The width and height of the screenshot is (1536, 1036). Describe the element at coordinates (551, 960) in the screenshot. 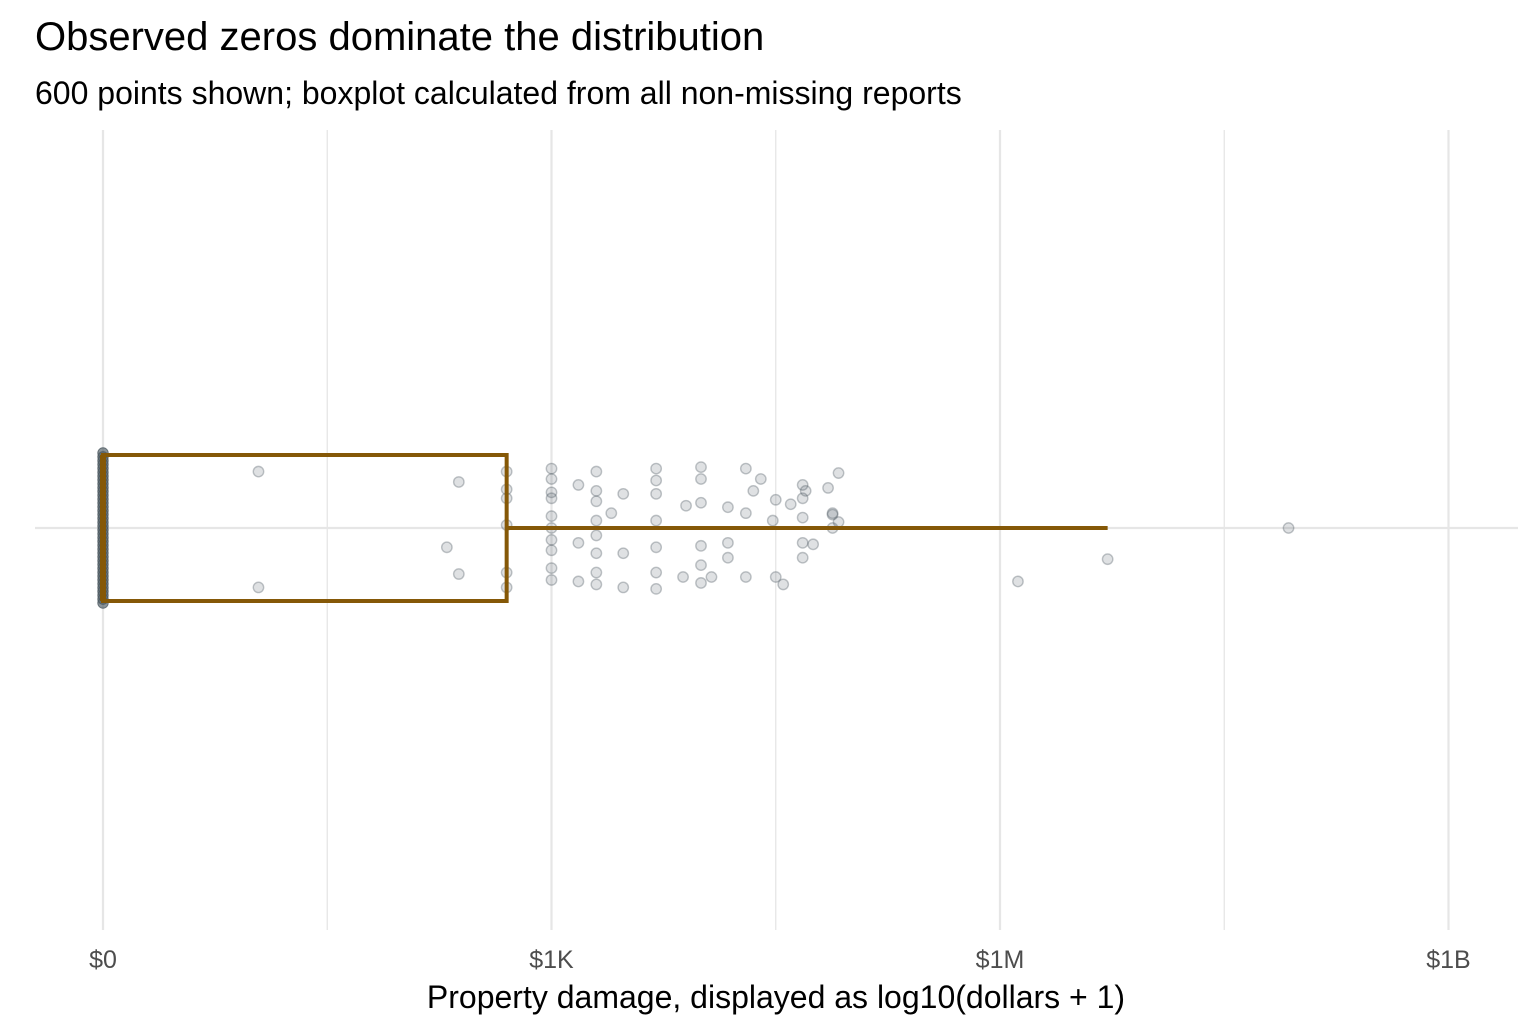

I see `x-tick-label: $1K` at that location.